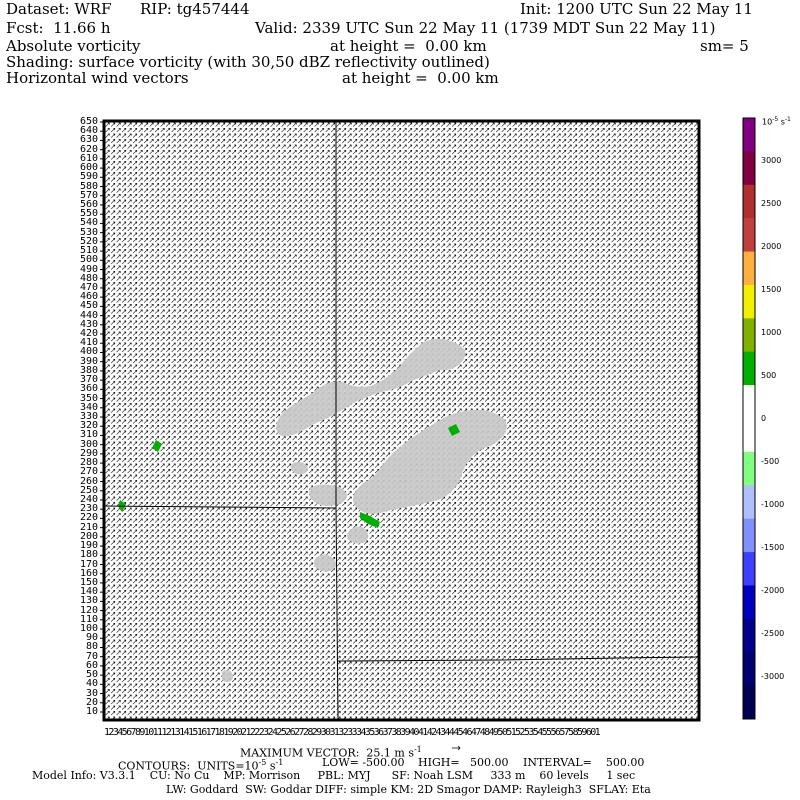  What do you see at coordinates (770, 461) in the screenshot?
I see `colorbar-label: -500` at bounding box center [770, 461].